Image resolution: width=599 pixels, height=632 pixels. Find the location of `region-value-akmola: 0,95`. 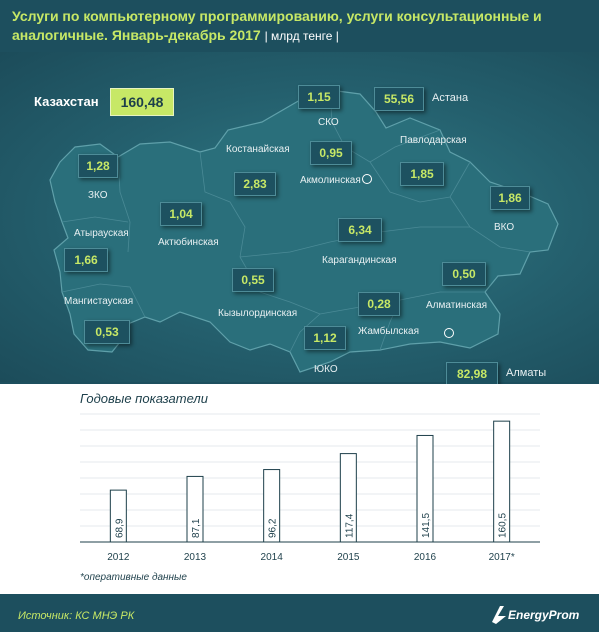

region-value-akmola: 0,95 is located at coordinates (331, 153).